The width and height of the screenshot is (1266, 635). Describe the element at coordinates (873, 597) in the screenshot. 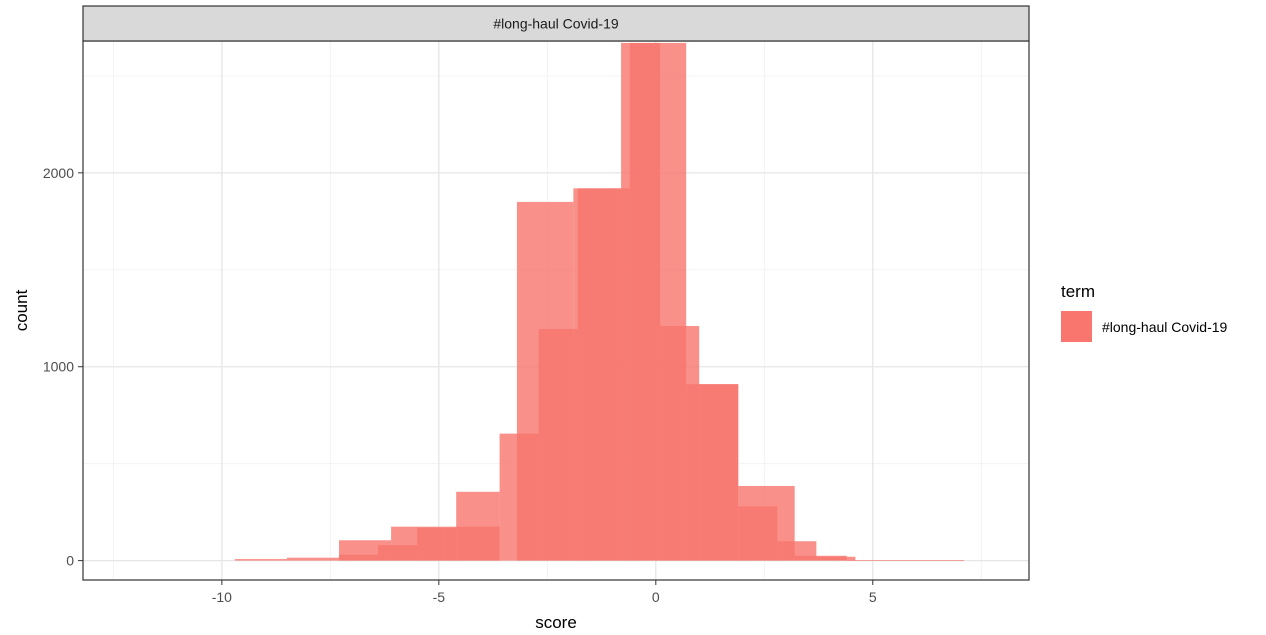

I see `x-tick-label: 5` at that location.